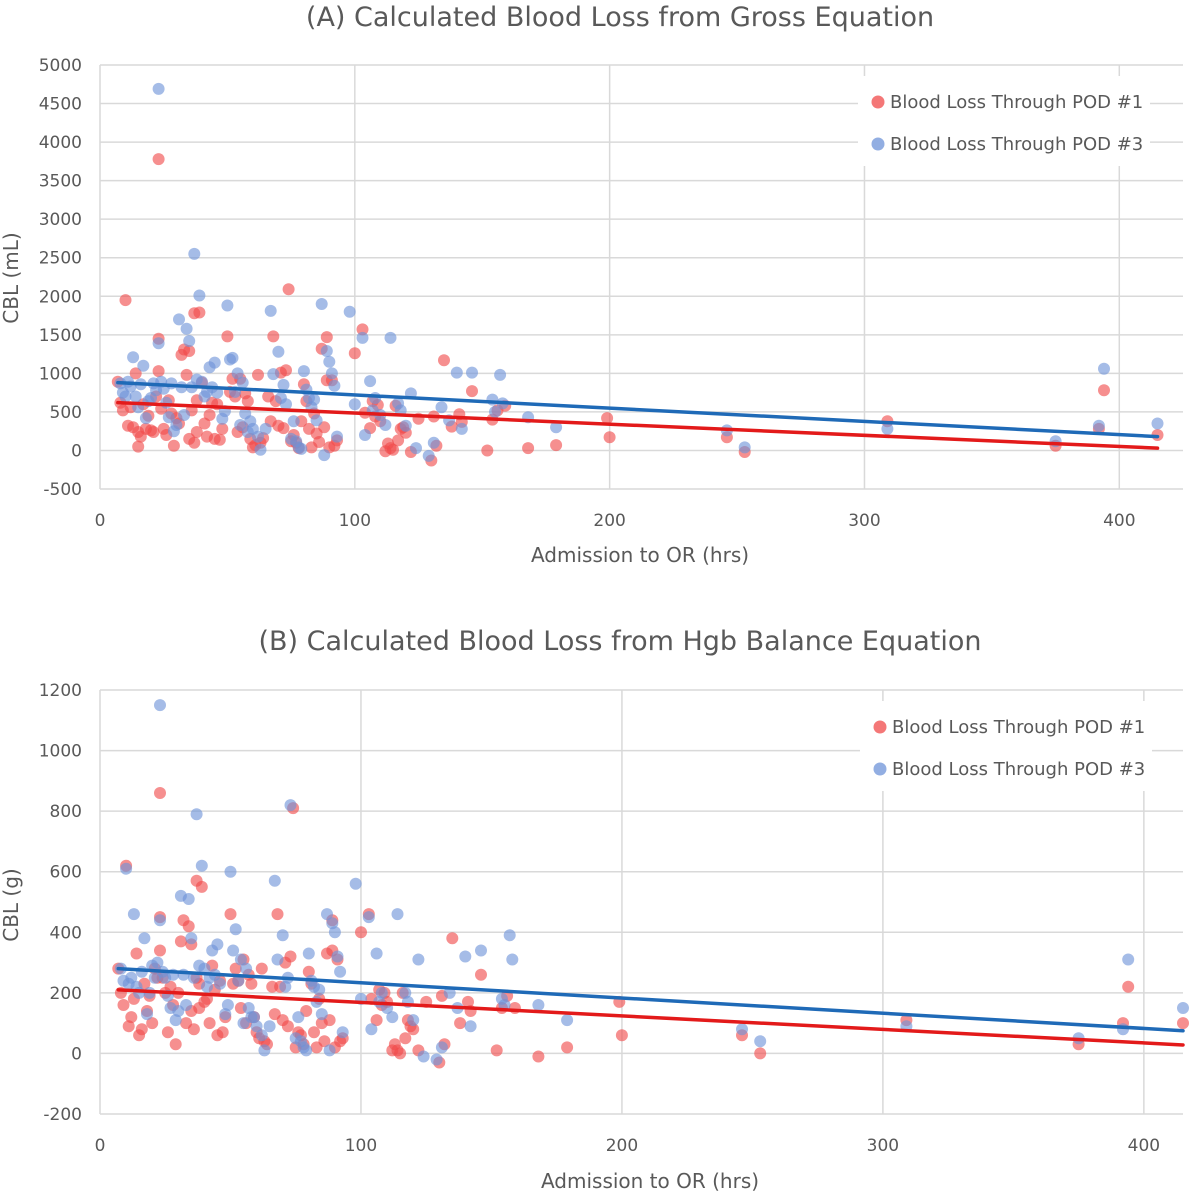 Image resolution: width=1200 pixels, height=1193 pixels. I want to click on y-tick-label: 4000, so click(60, 143).